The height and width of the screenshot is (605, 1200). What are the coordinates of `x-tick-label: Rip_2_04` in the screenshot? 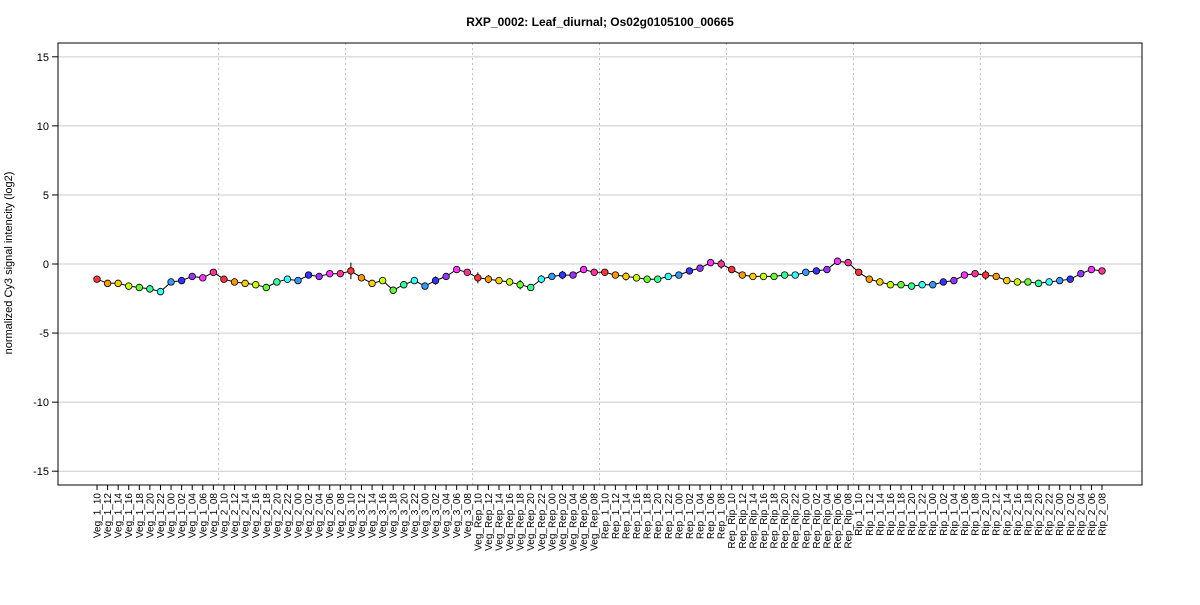 It's located at (1081, 514).